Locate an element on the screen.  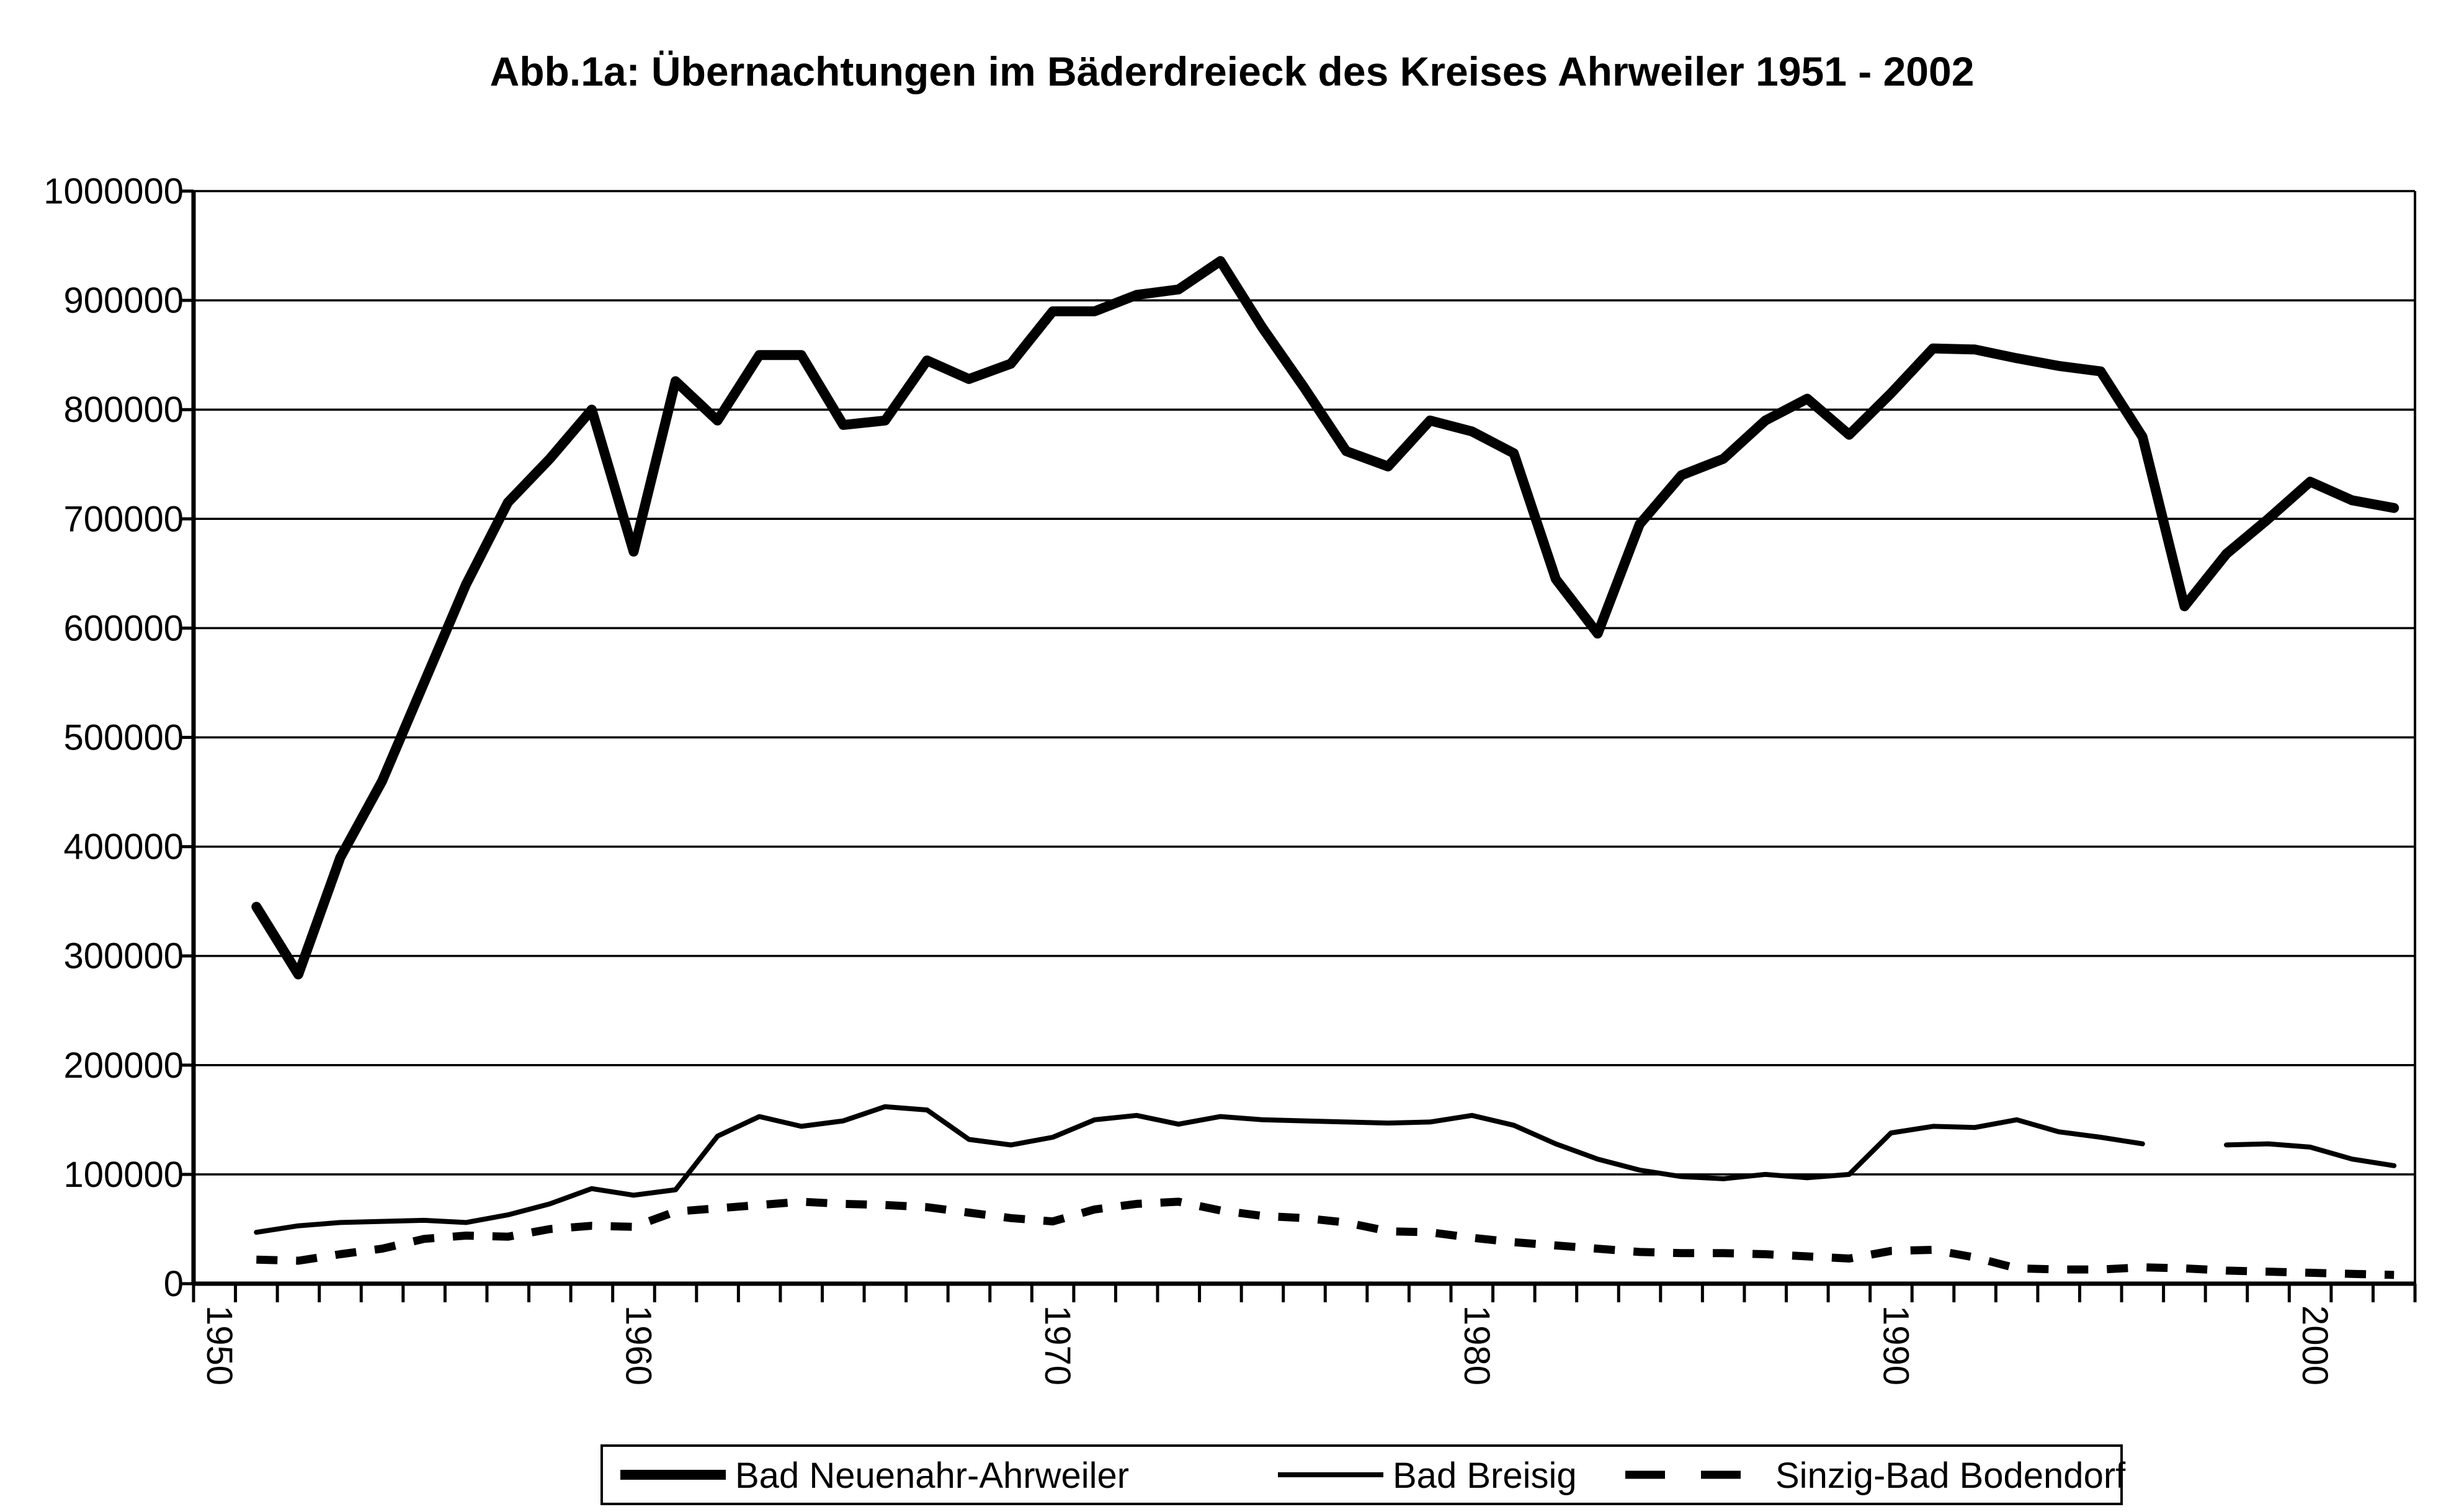
x-axis-label: 1970 is located at coordinates (1057, 1345).